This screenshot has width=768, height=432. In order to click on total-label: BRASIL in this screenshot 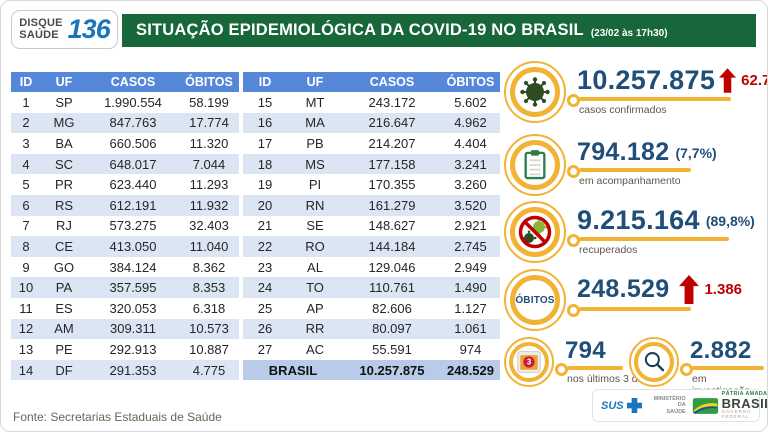, I will do `click(293, 370)`.